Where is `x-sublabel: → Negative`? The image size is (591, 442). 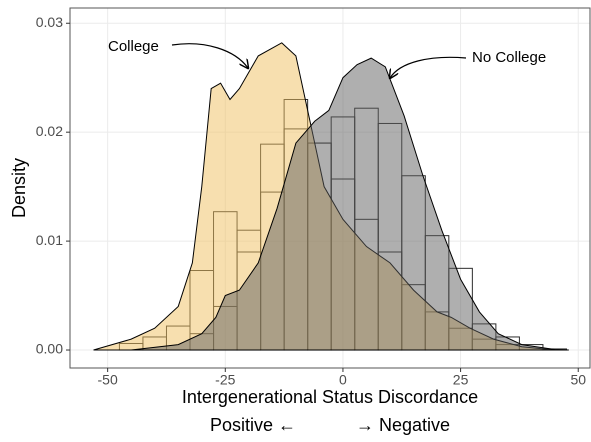
x-sublabel: → Negative is located at coordinates (403, 425).